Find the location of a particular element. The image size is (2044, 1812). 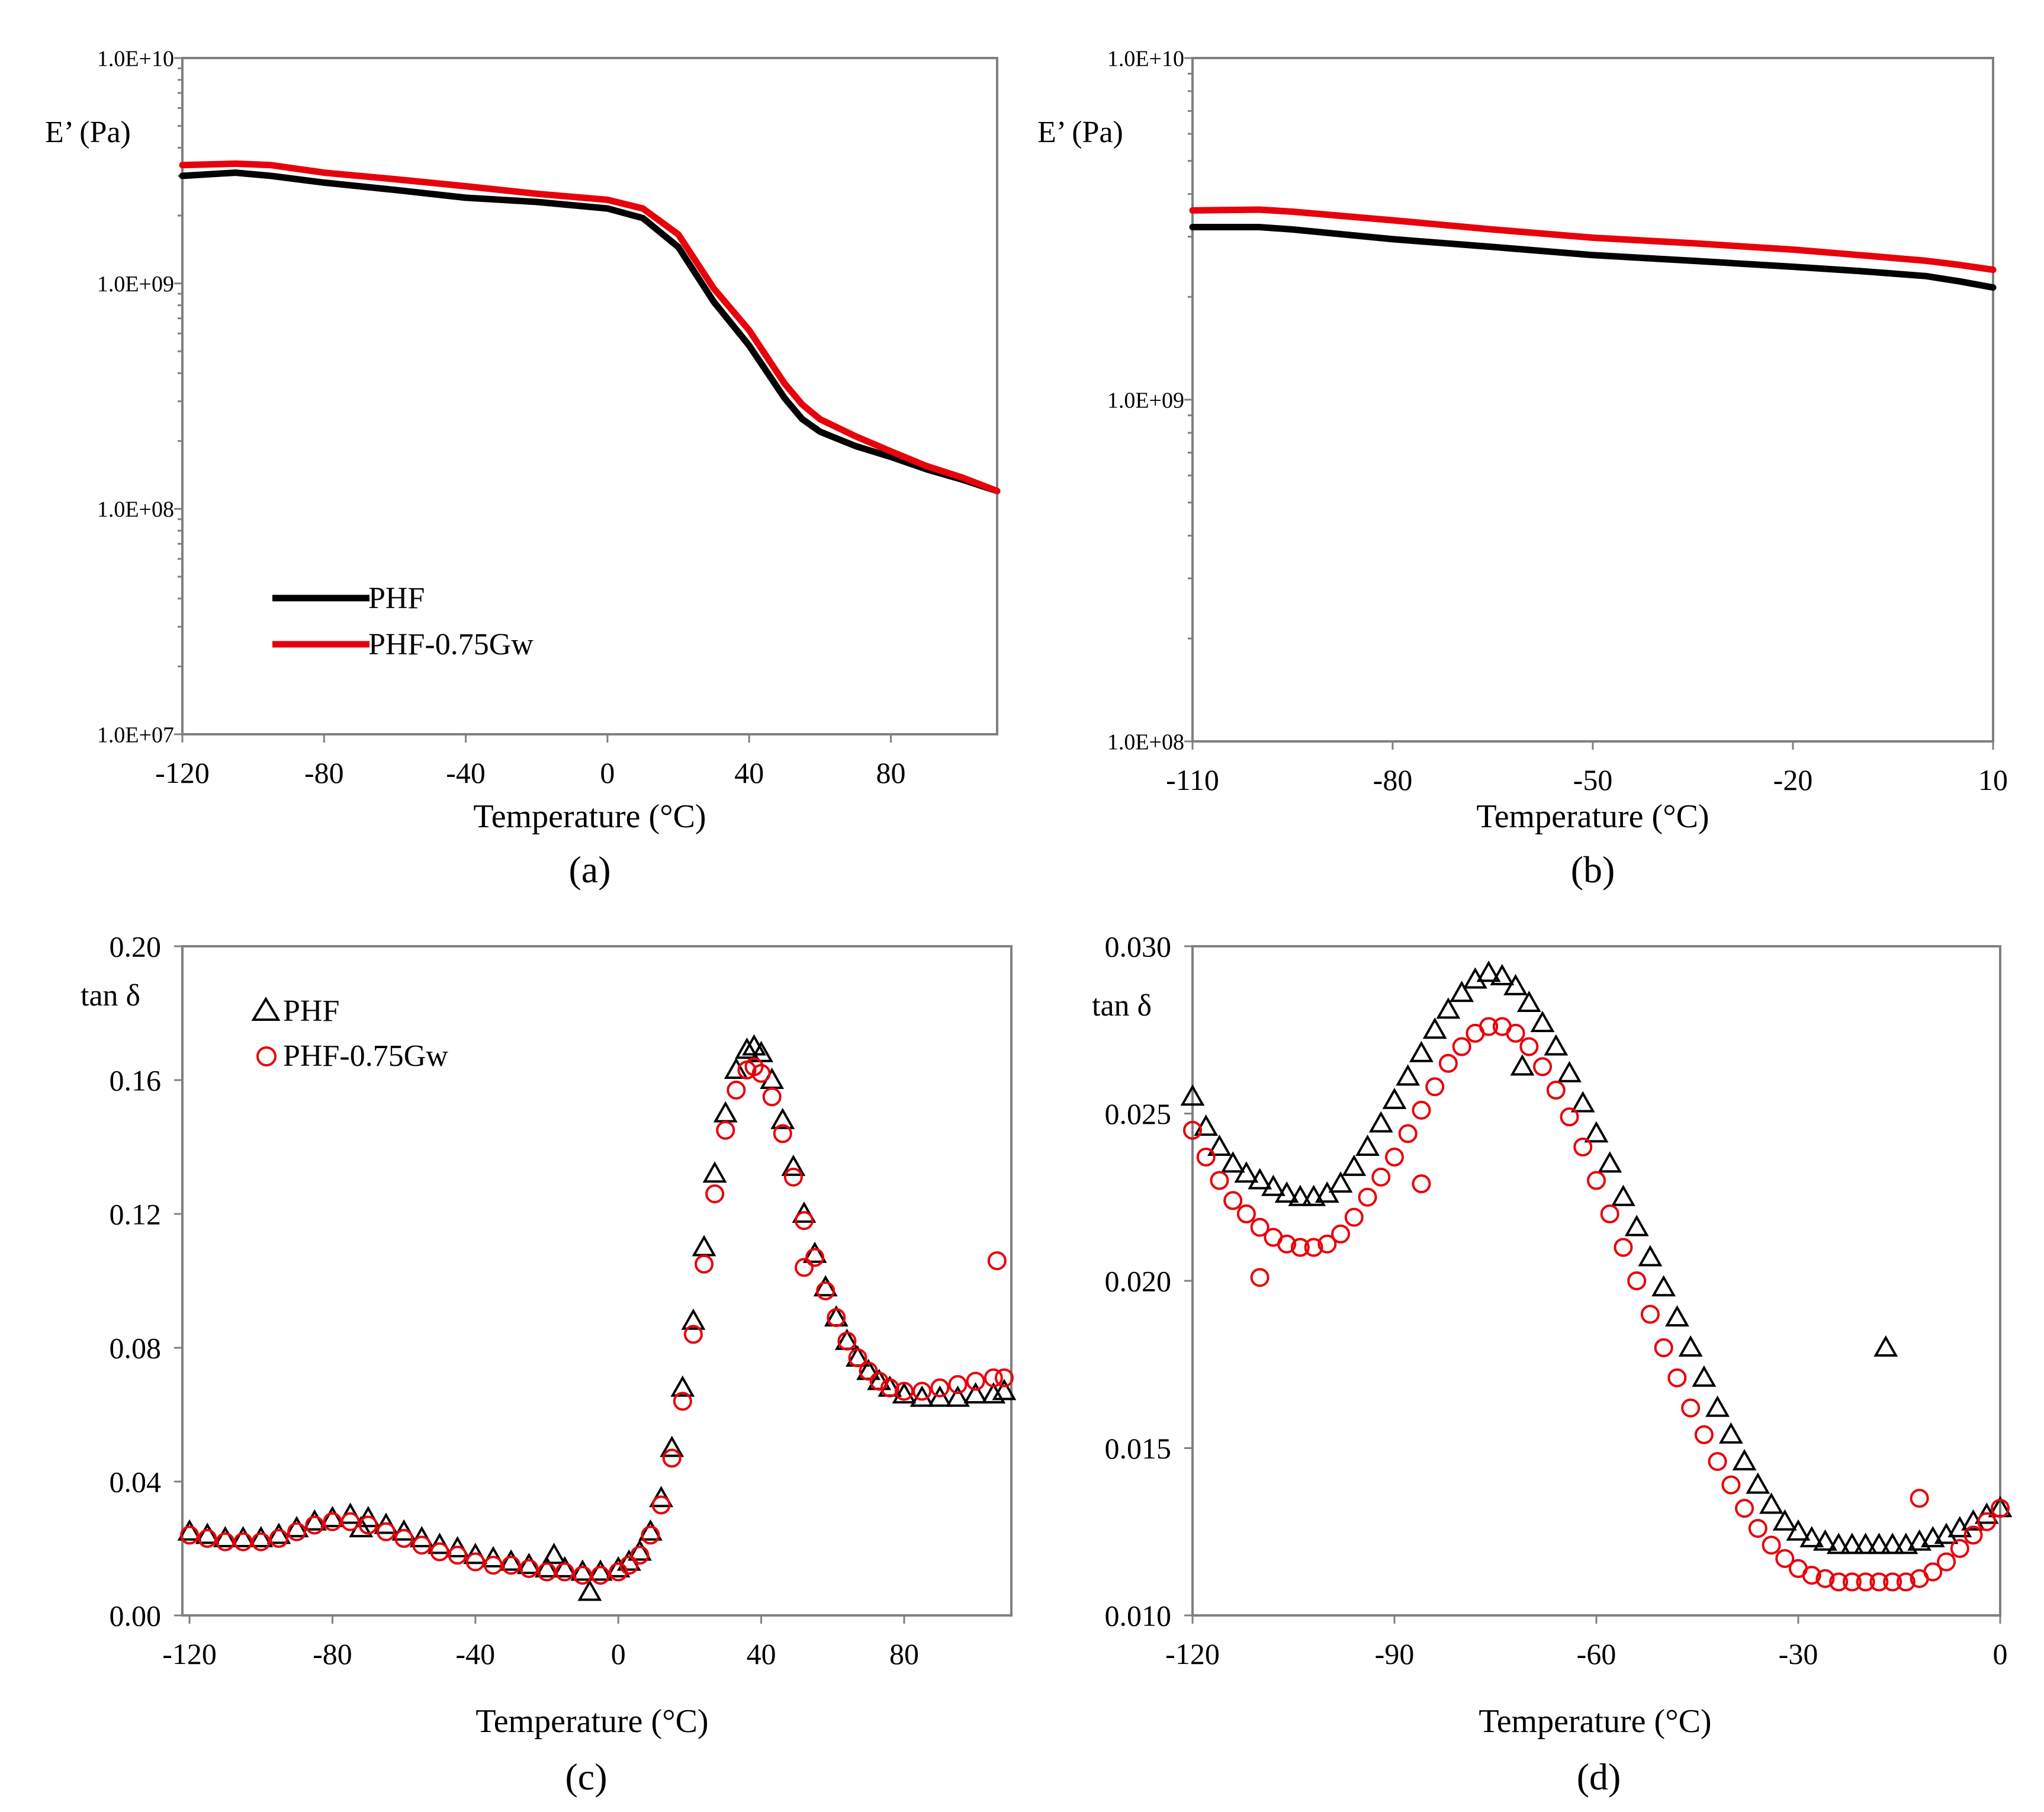

y-tick-label: 0.025 is located at coordinates (1138, 1113).